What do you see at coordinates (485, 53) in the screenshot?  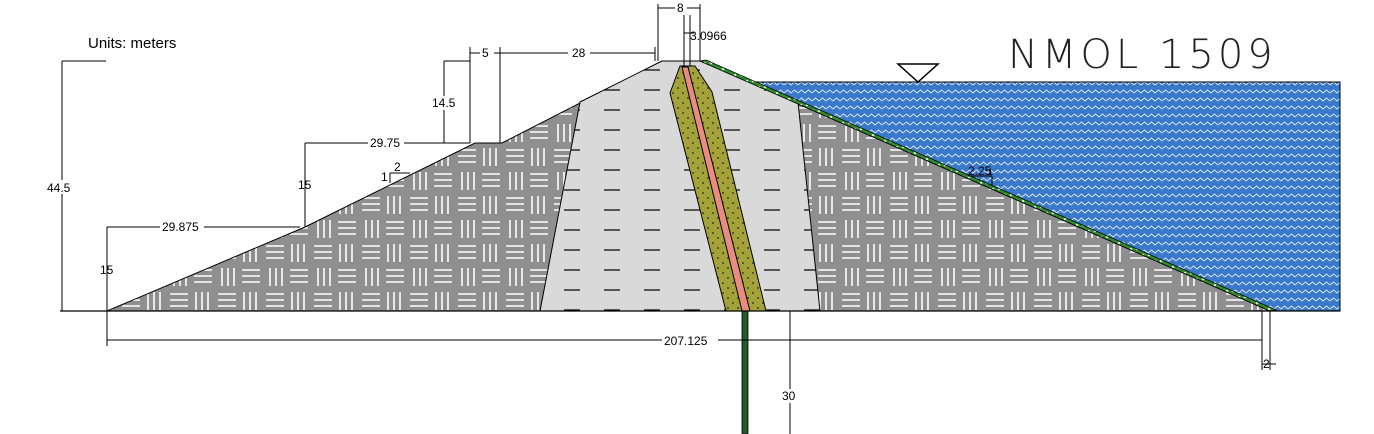 I see `dim-berm-width-label: 5` at bounding box center [485, 53].